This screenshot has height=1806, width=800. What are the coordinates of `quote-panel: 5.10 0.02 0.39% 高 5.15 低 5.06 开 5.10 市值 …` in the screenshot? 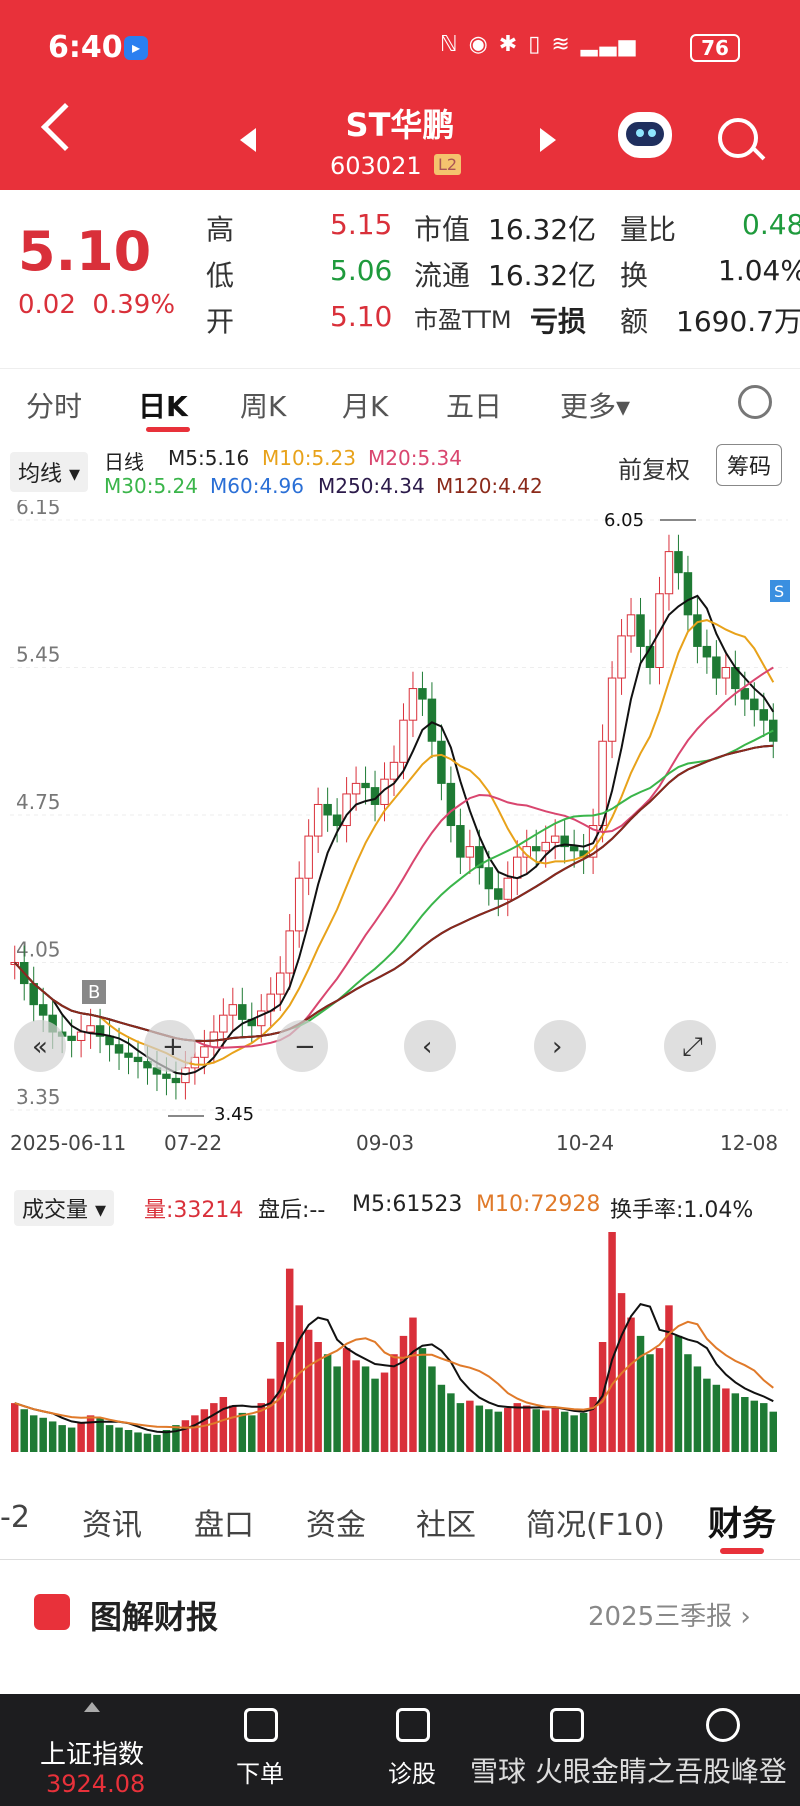 It's located at (400, 270).